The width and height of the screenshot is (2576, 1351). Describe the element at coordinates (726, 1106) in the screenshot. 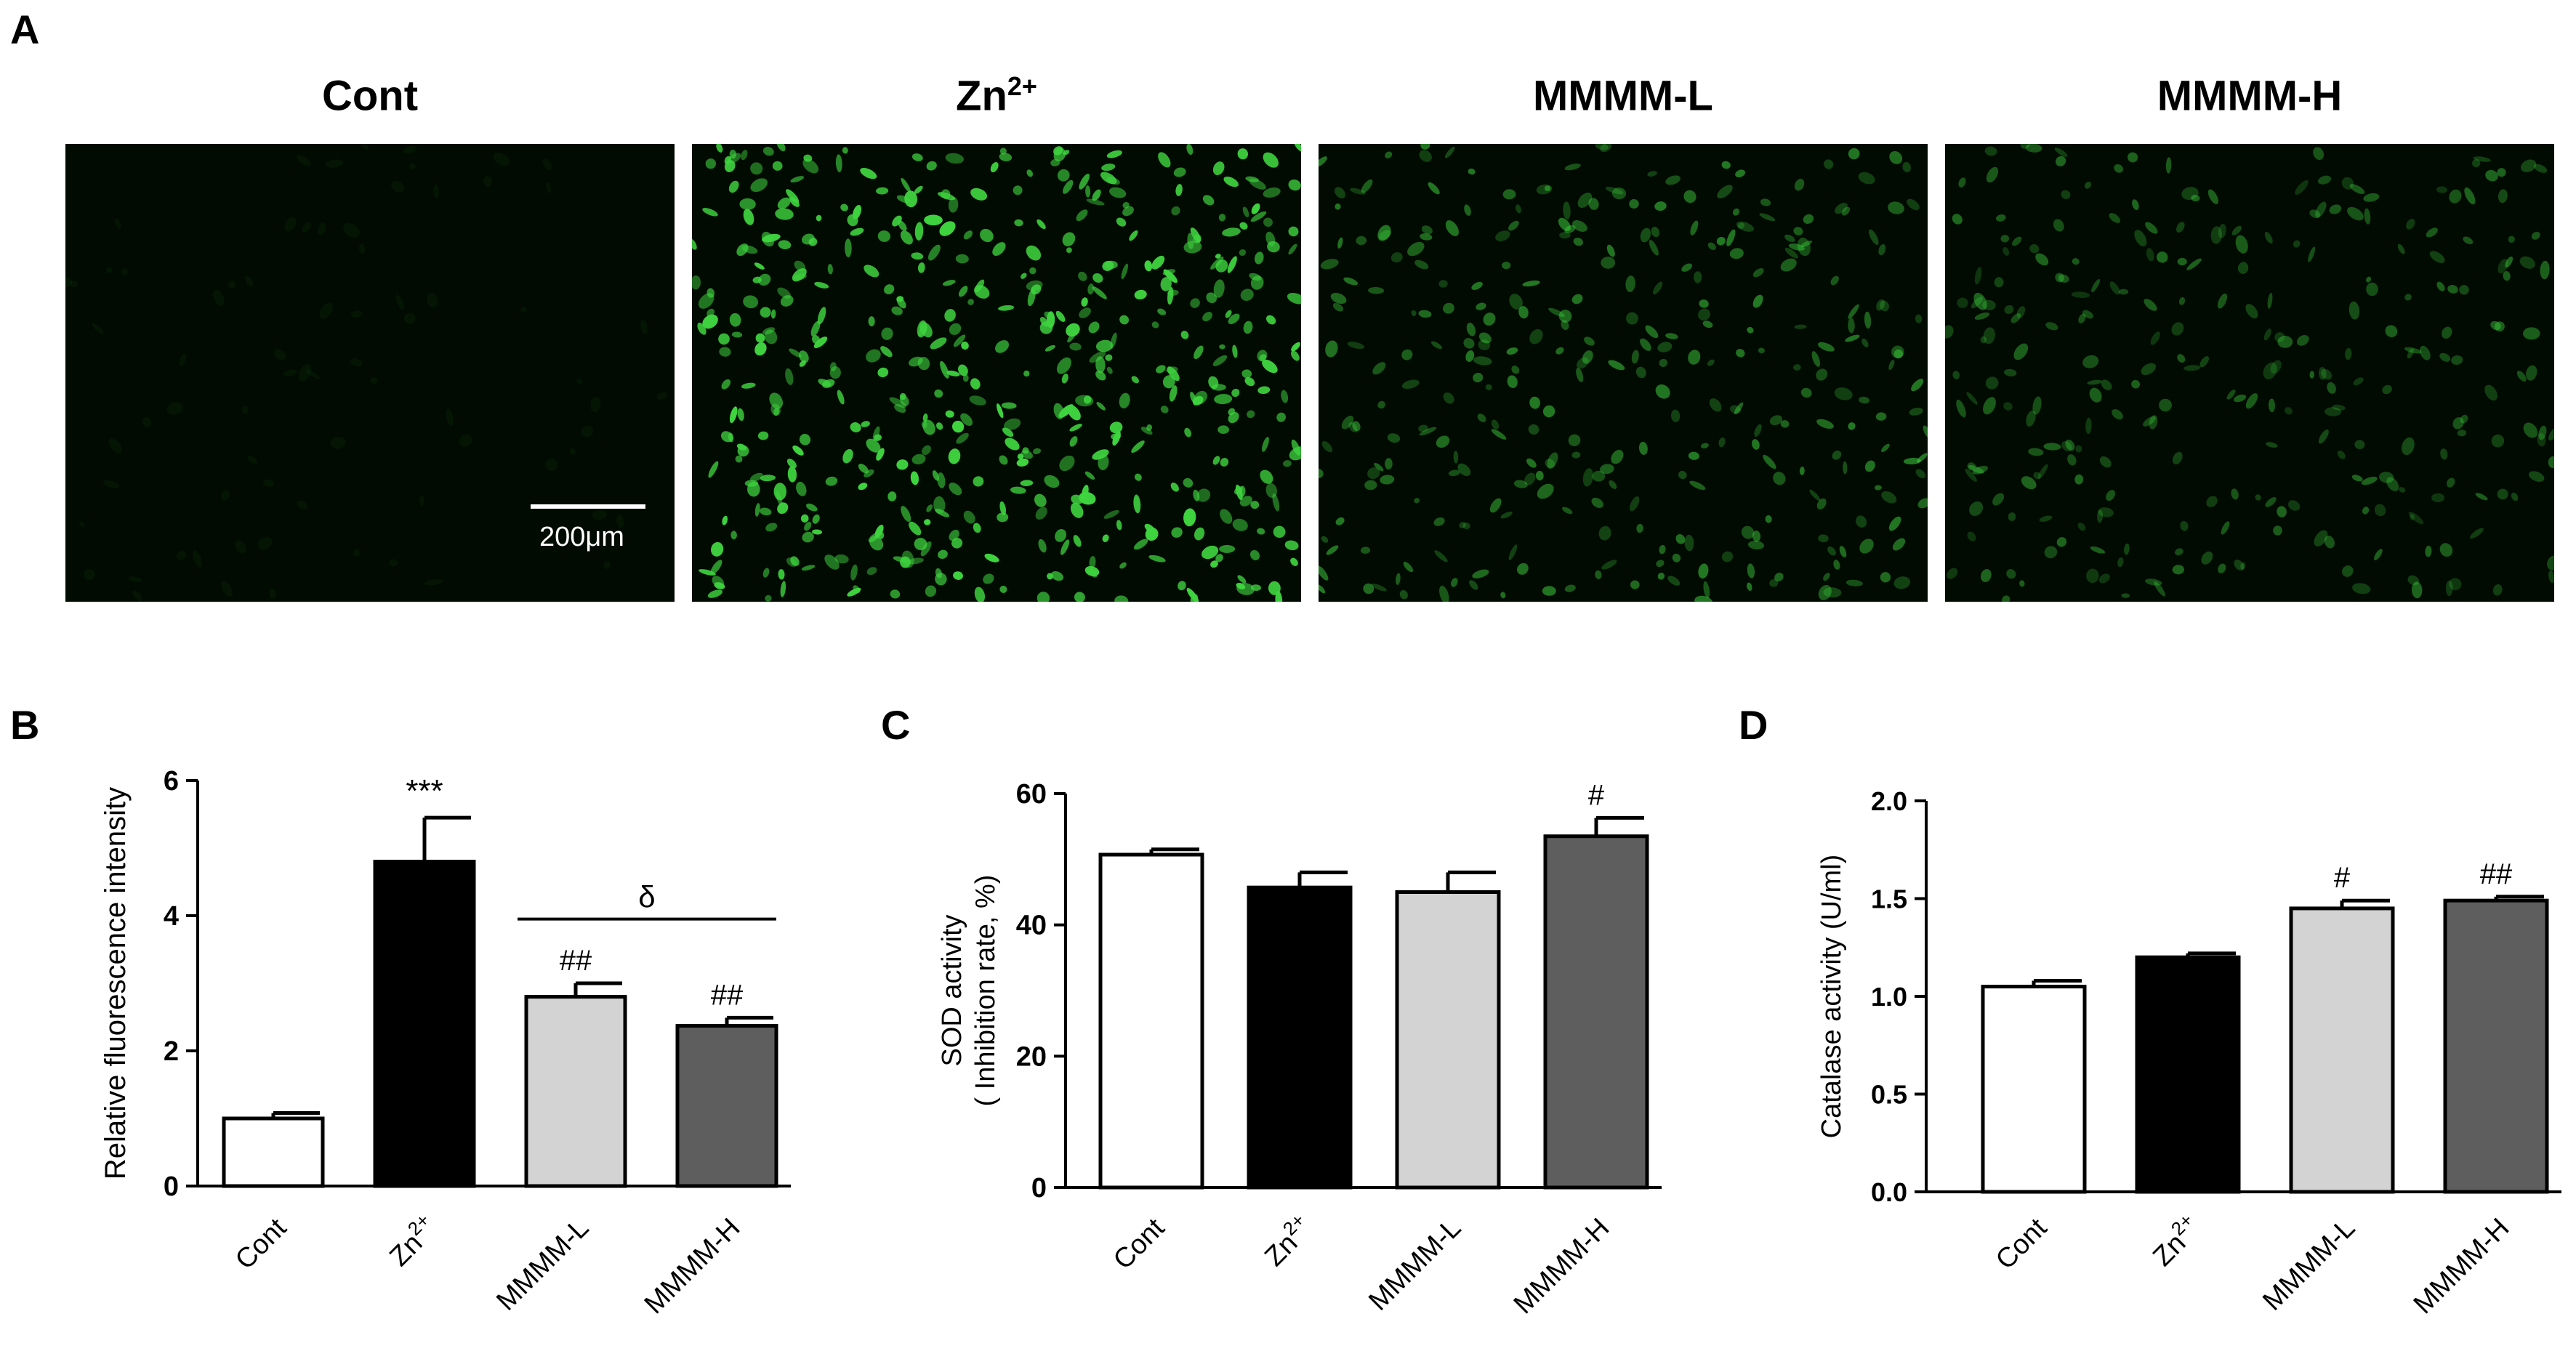

I see `bar-mmmm-h` at that location.